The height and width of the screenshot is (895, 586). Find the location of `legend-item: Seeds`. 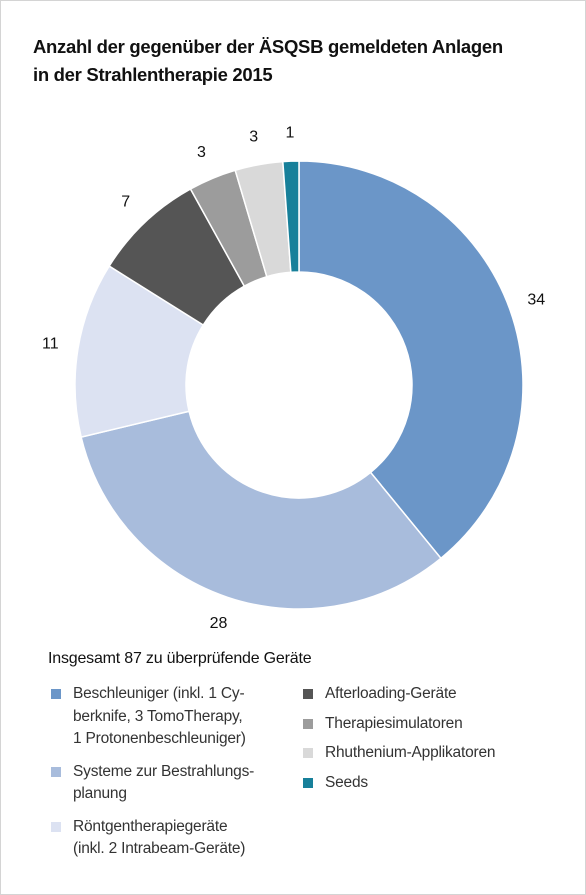

legend-item: Seeds is located at coordinates (399, 783).